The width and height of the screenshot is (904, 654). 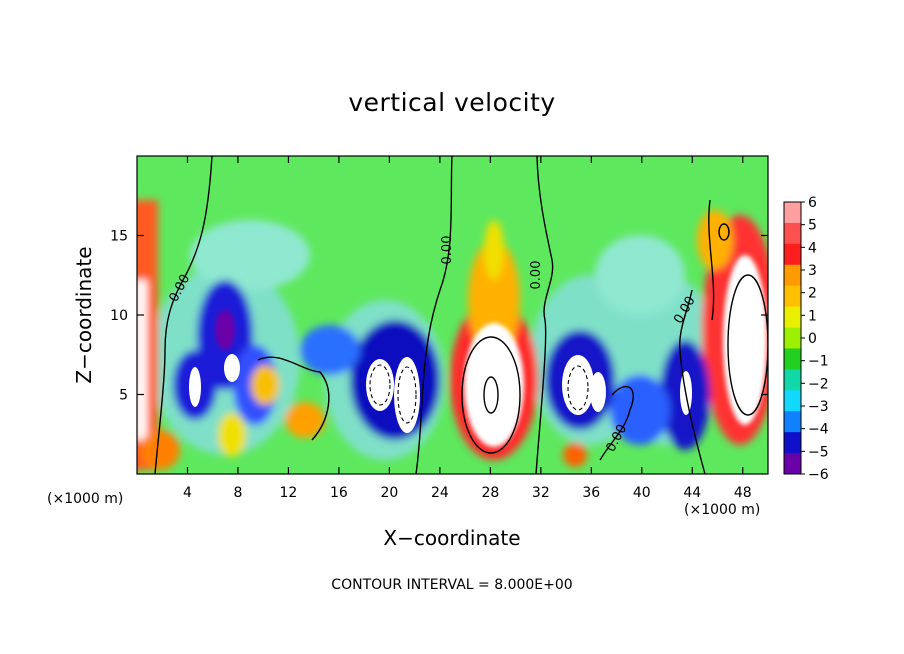 I want to click on right-updraft-top, so click(x=715, y=240).